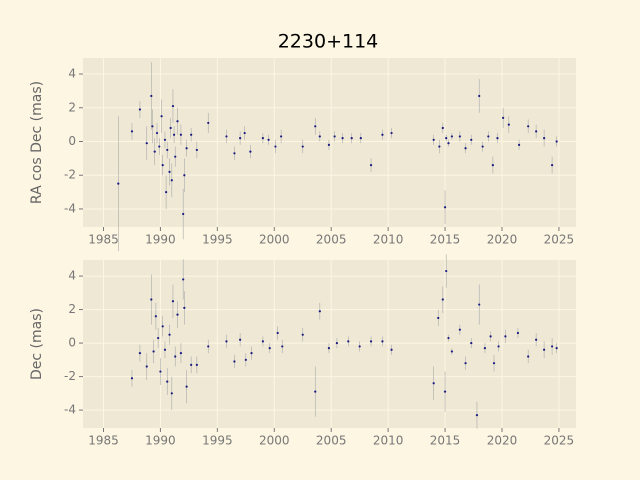  I want to click on x-tick-label: 1990, so click(160, 240).